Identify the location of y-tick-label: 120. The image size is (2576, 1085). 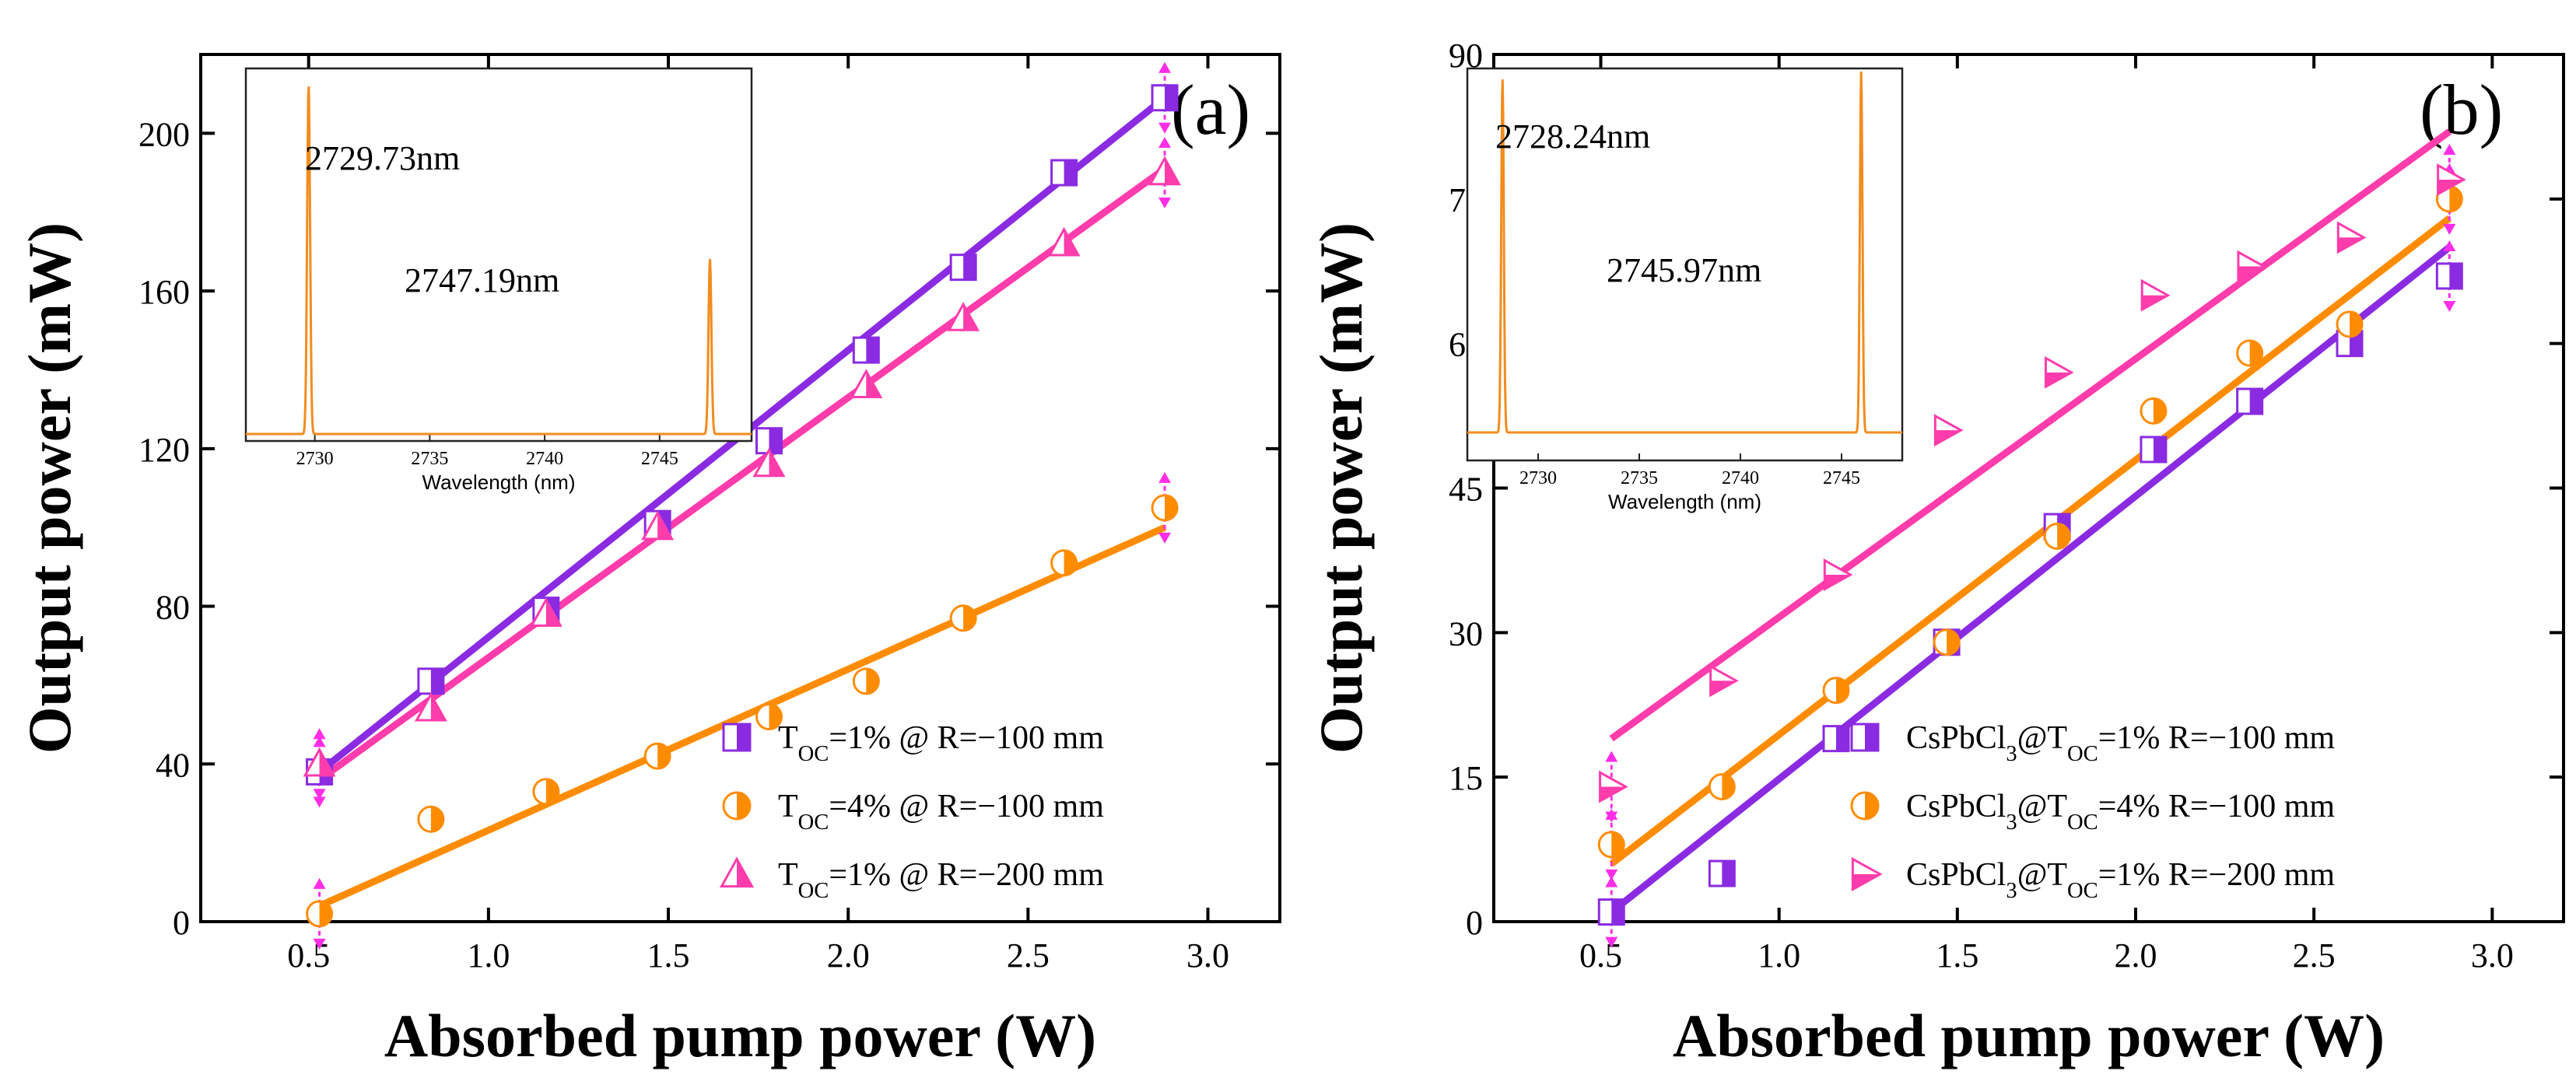
(164, 450).